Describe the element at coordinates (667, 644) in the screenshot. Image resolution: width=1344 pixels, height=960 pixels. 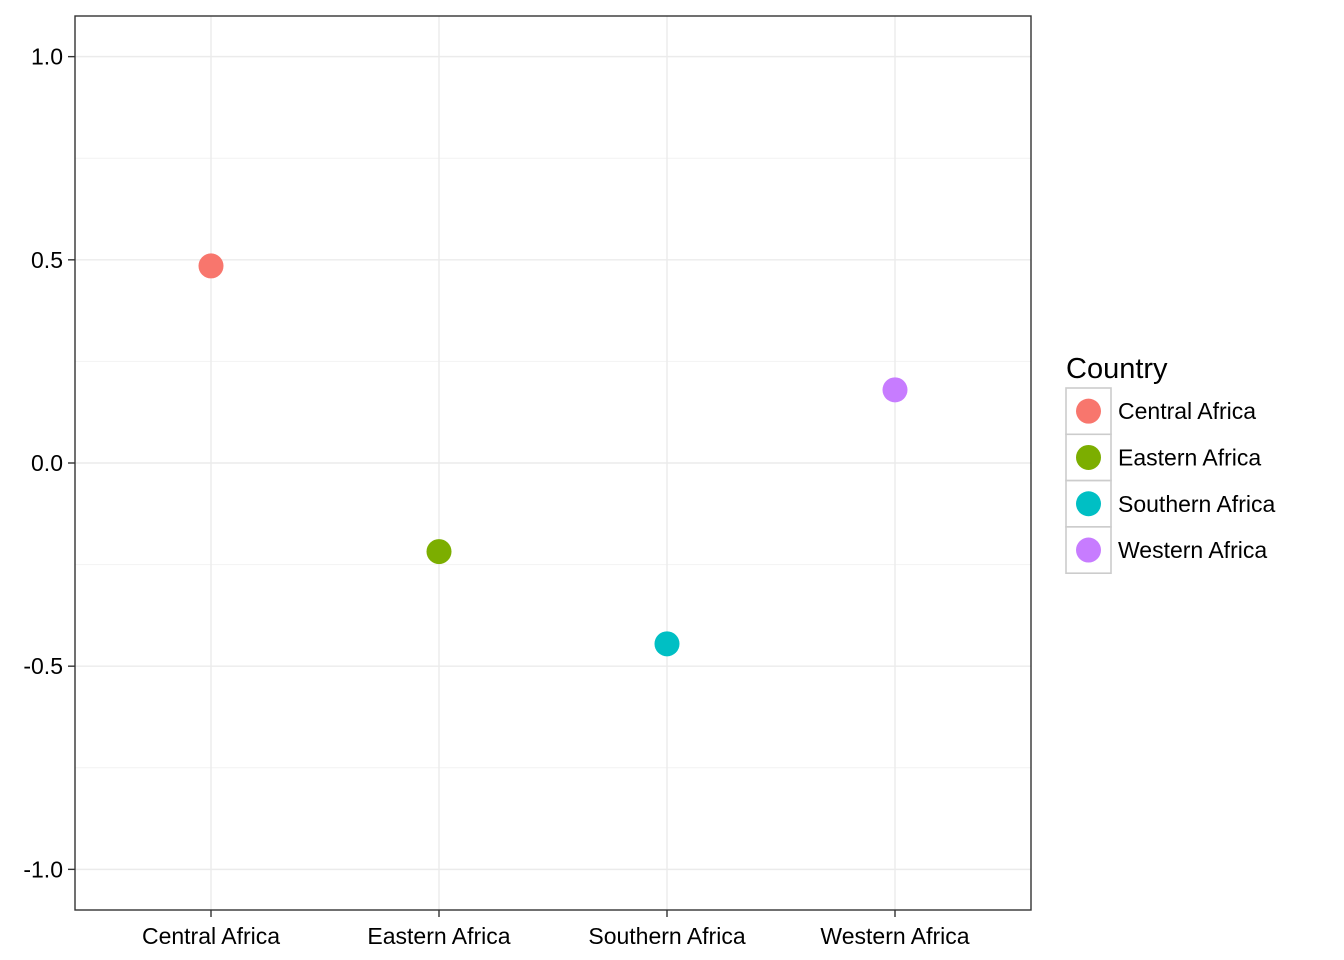
I see `data-point-southern-africa` at that location.